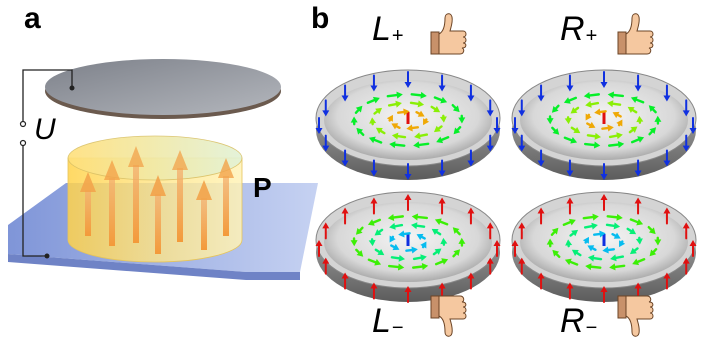 The image size is (702, 345). What do you see at coordinates (579, 321) in the screenshot?
I see `state-label-r-minus: R−` at bounding box center [579, 321].